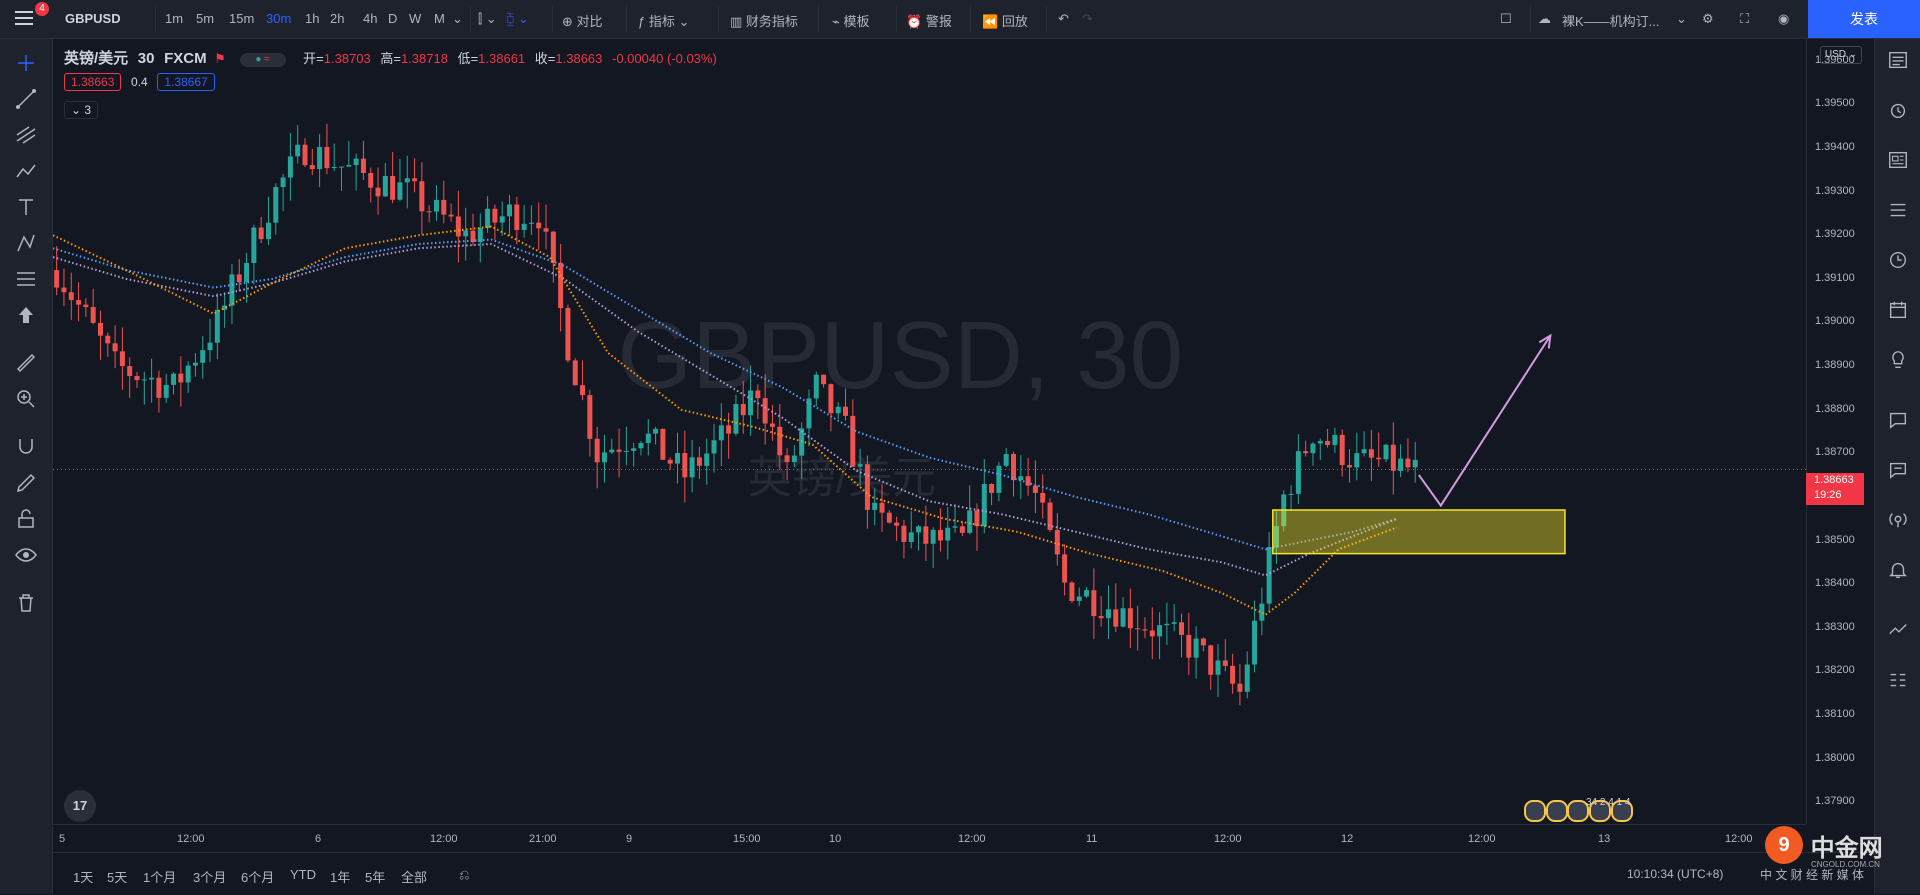 The width and height of the screenshot is (1920, 895). What do you see at coordinates (1898, 60) in the screenshot?
I see `watchlist-icon` at bounding box center [1898, 60].